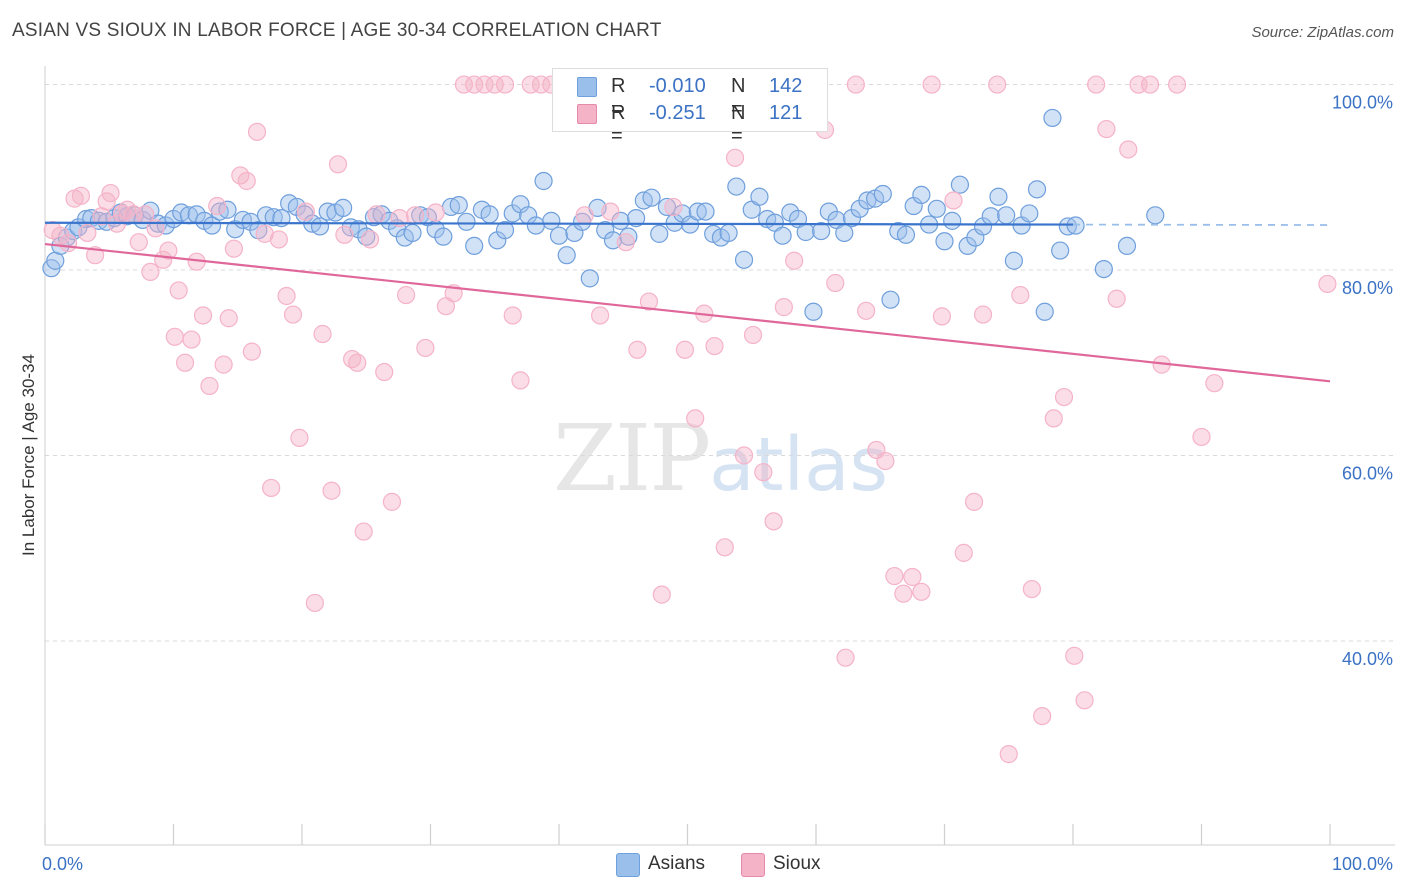 This screenshot has height=892, width=1406. What do you see at coordinates (628, 865) in the screenshot?
I see `asians-legend-swatch` at bounding box center [628, 865].